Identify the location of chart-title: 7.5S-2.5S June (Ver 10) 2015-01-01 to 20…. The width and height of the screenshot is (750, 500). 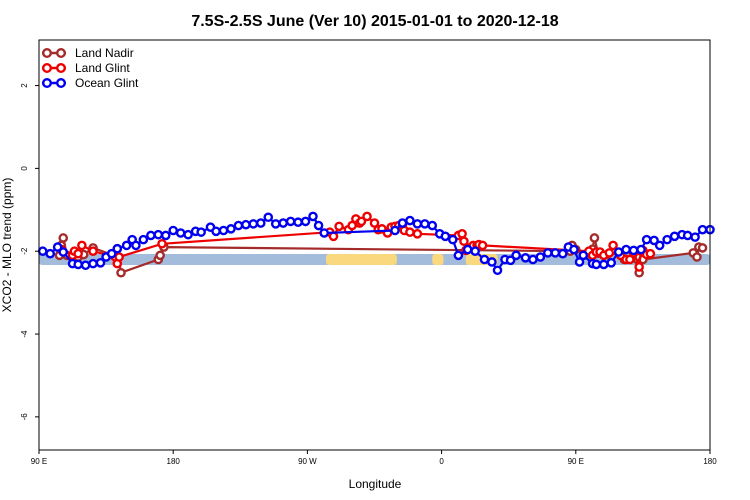
(374, 21).